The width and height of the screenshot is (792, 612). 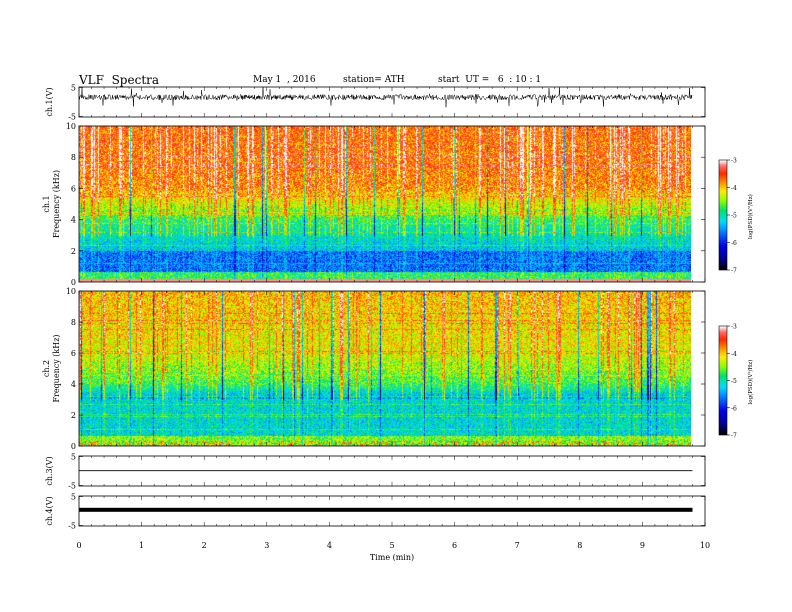 What do you see at coordinates (454, 545) in the screenshot?
I see `time-tick-label: 6` at bounding box center [454, 545].